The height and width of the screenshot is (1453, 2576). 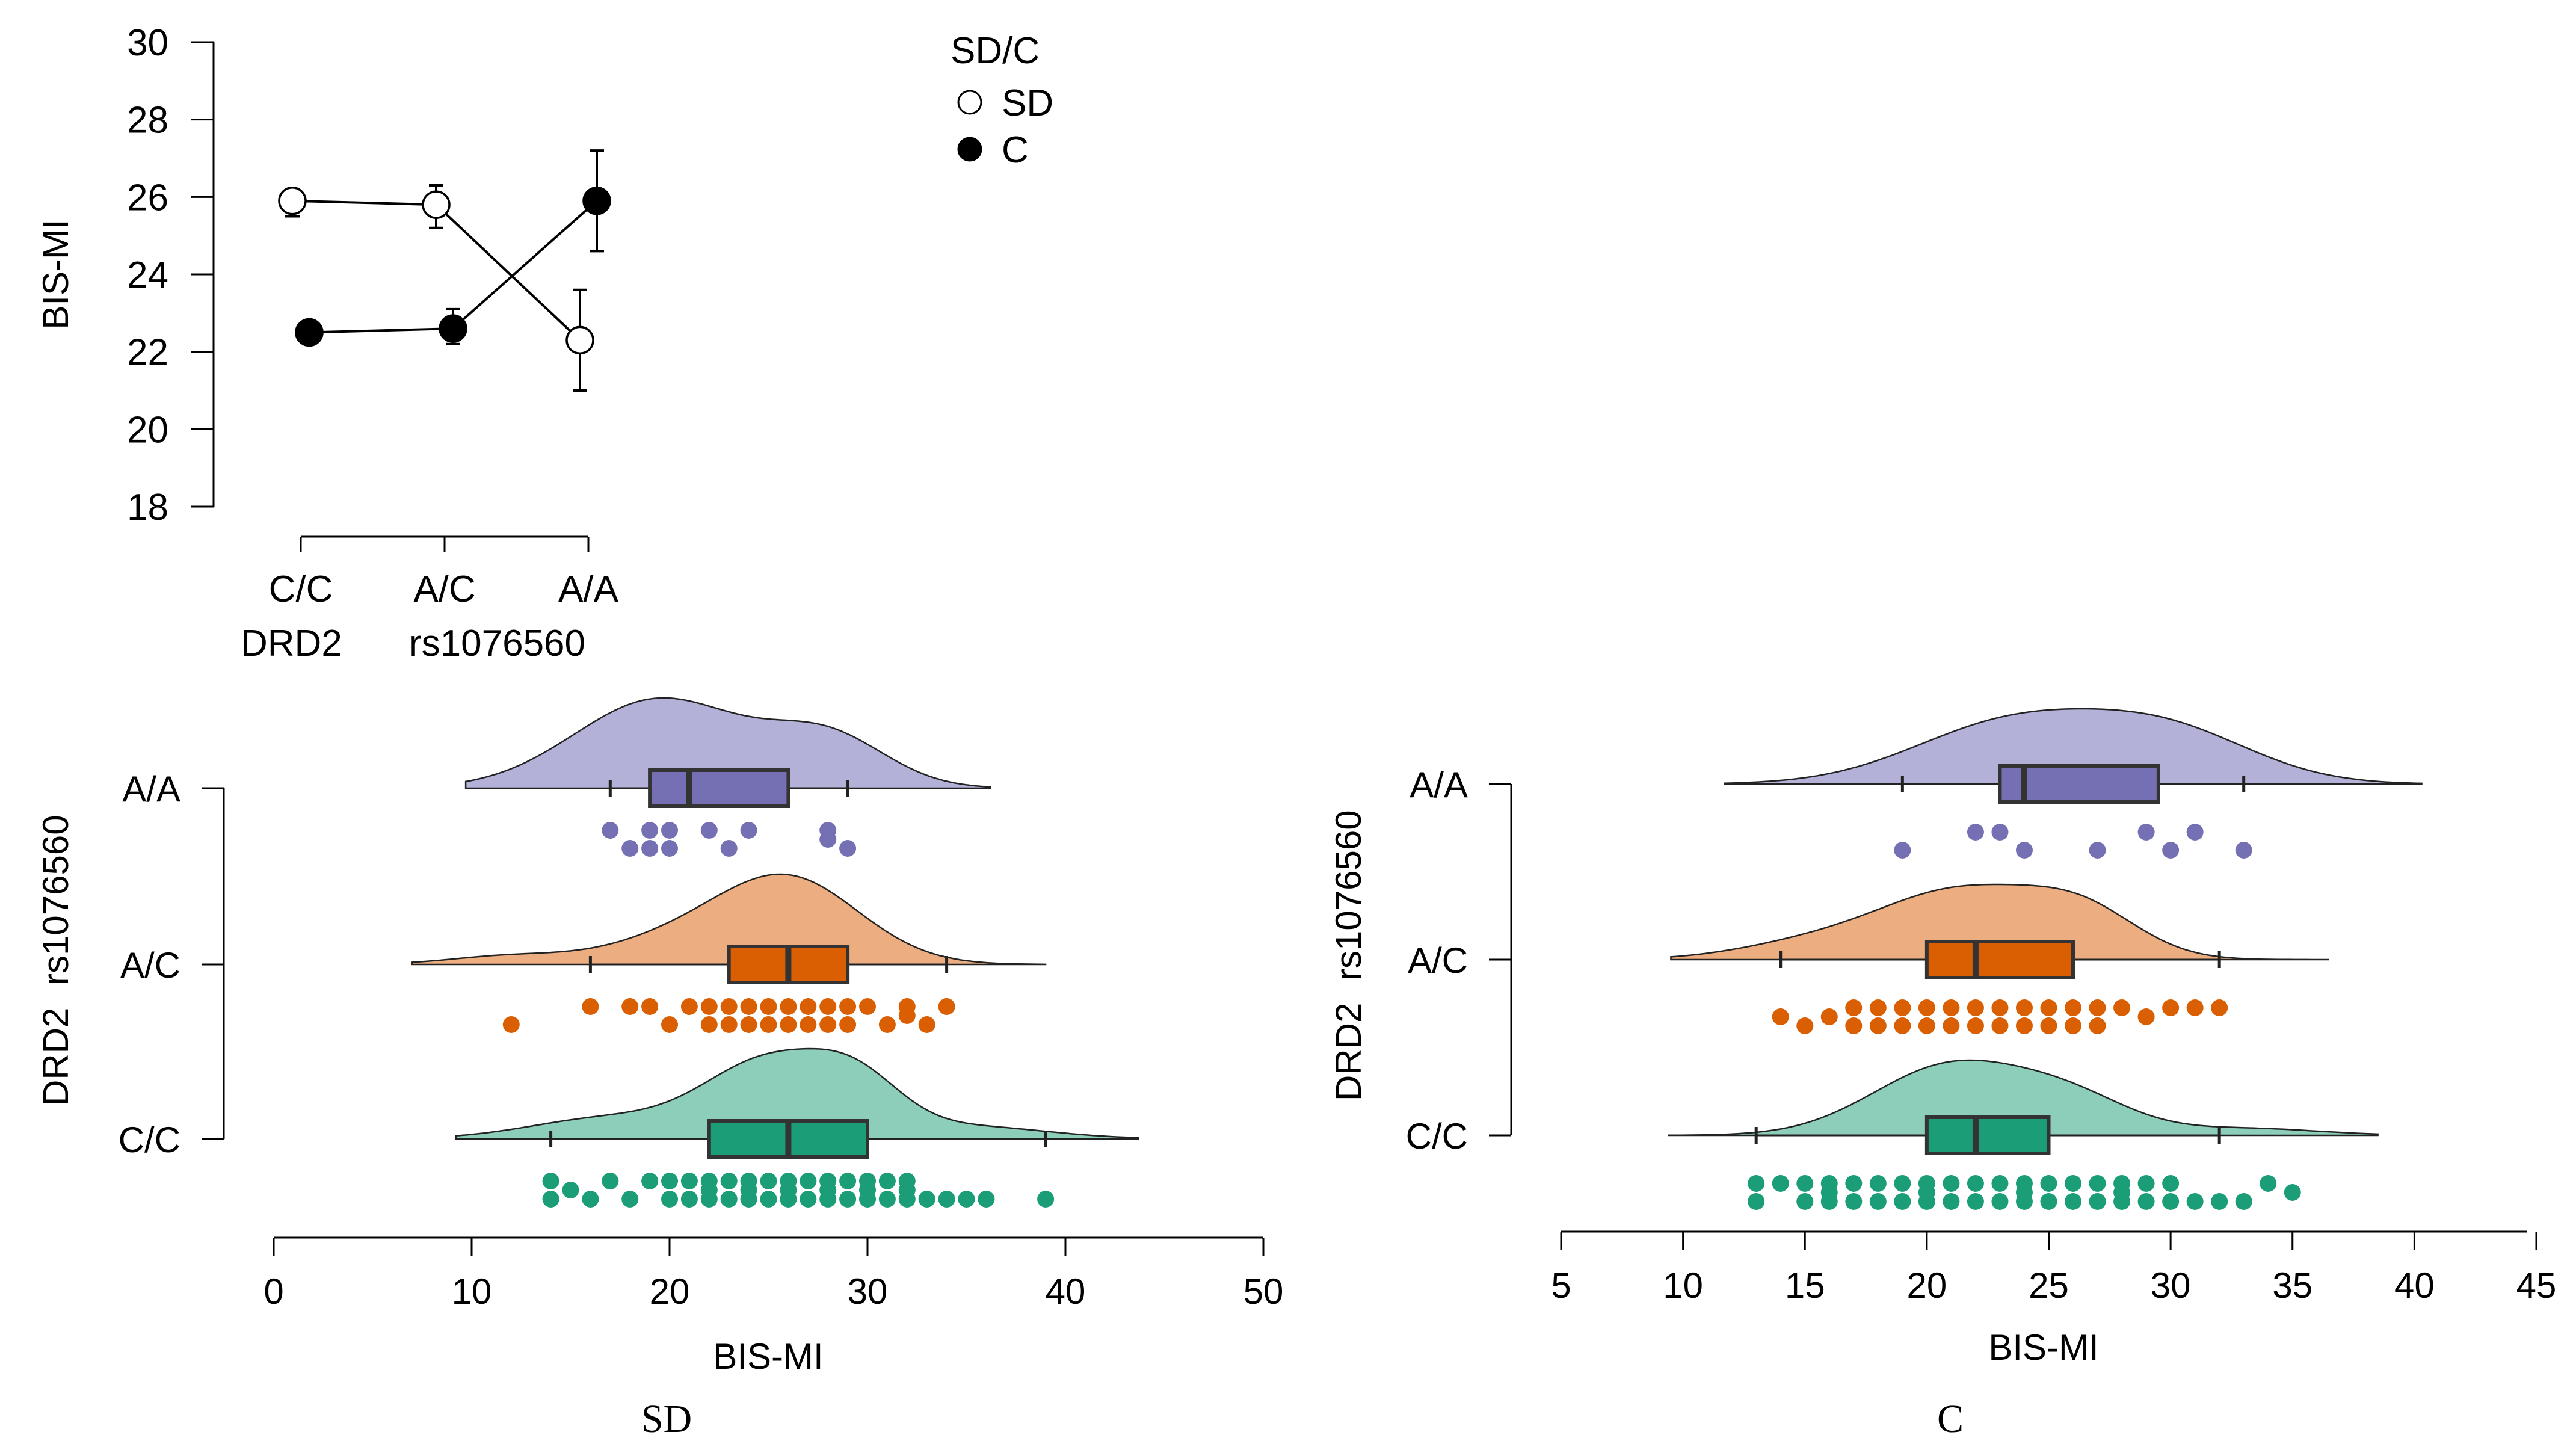 What do you see at coordinates (444, 270) in the screenshot?
I see `top-series-group` at bounding box center [444, 270].